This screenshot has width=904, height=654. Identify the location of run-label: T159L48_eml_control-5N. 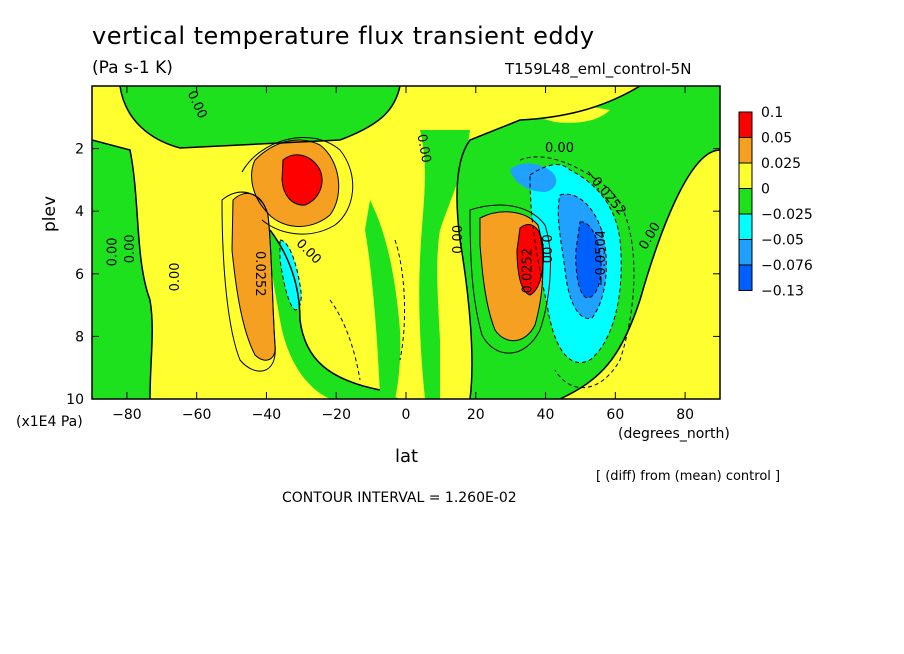
(598, 69).